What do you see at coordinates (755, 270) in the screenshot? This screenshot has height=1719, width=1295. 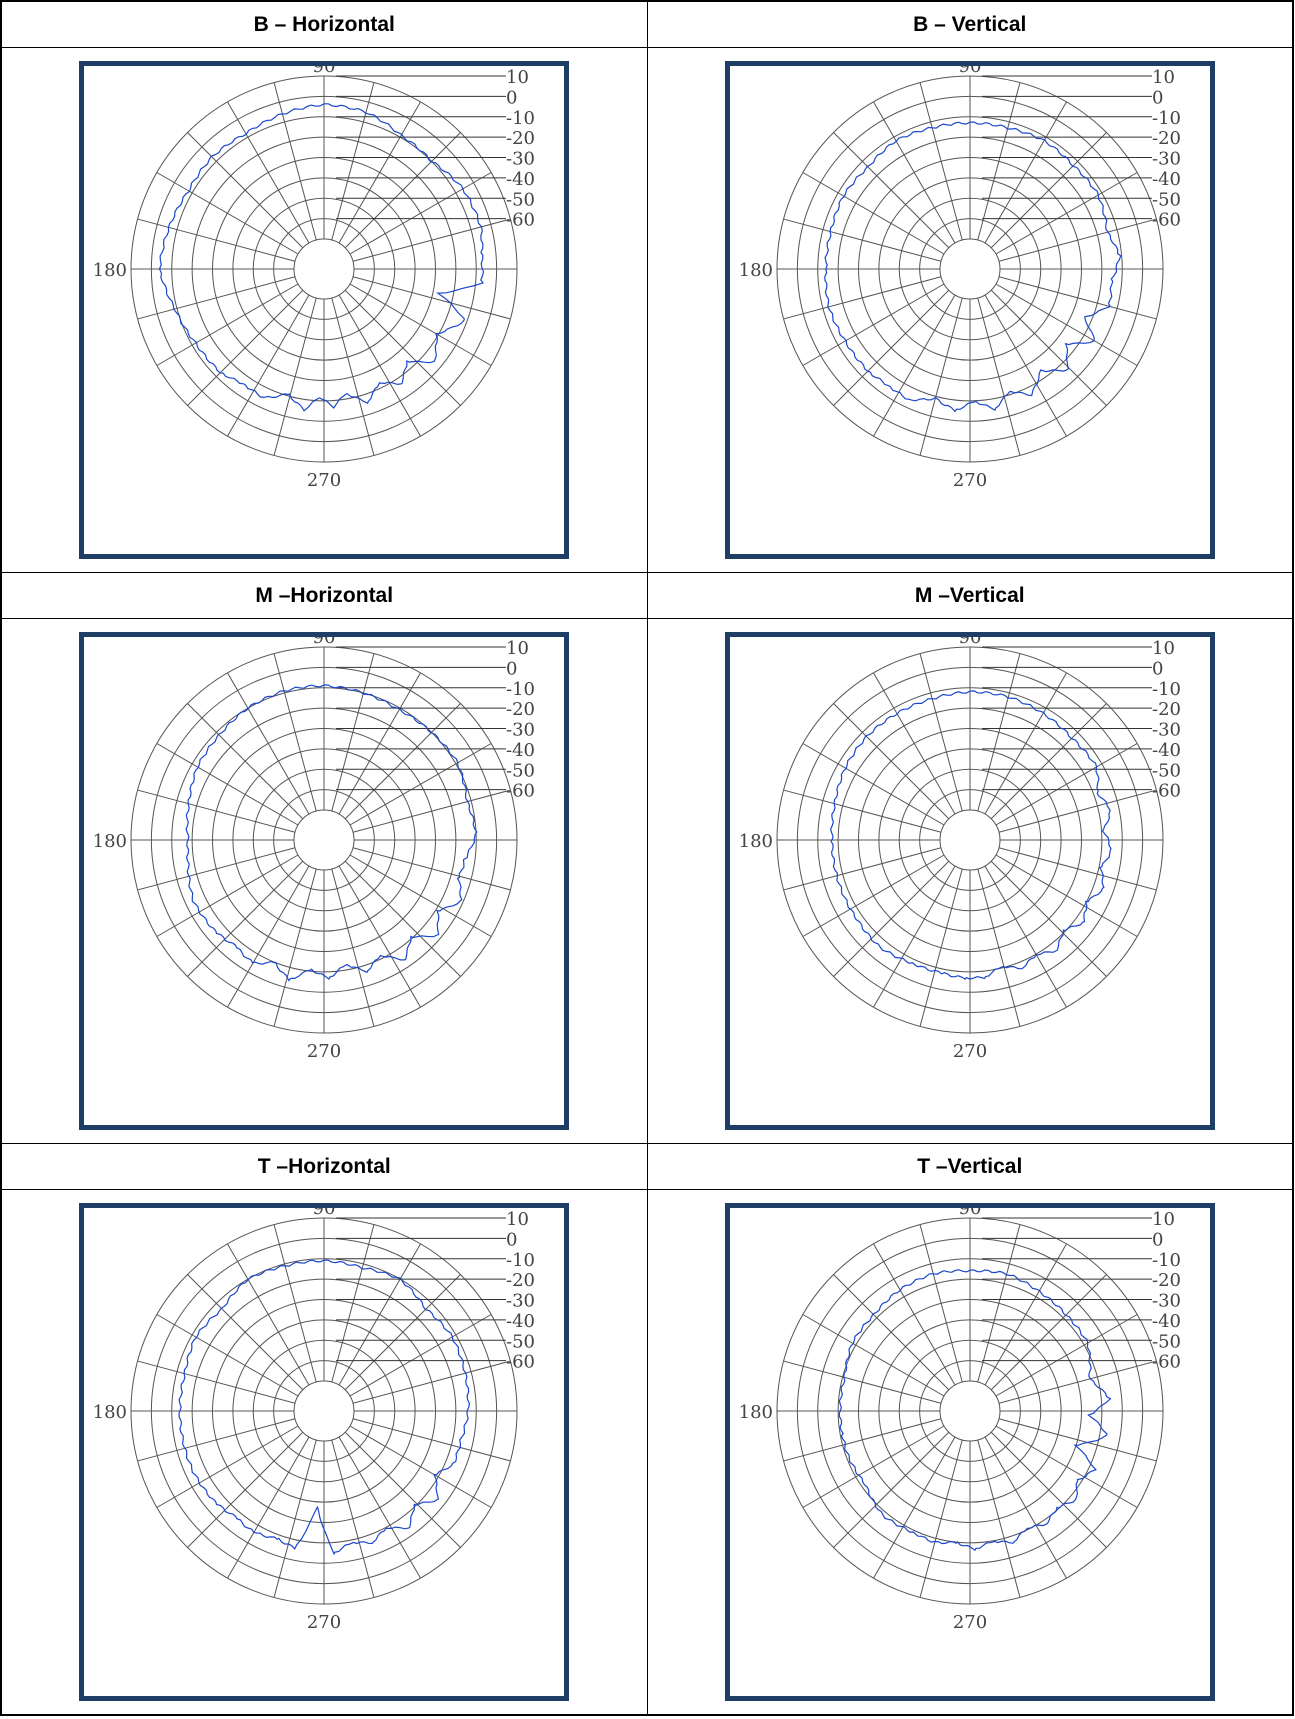 I see `angle-label-180: 180` at bounding box center [755, 270].